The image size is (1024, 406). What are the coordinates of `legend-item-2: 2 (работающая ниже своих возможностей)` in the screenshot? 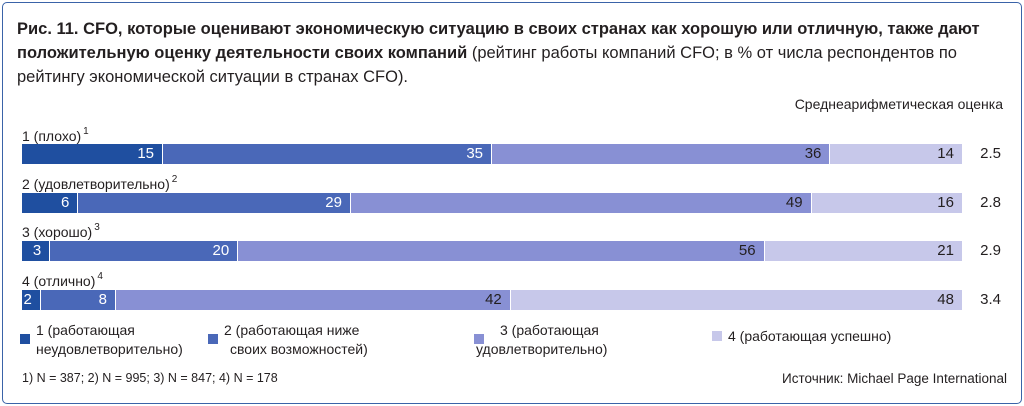 It's located at (288, 340).